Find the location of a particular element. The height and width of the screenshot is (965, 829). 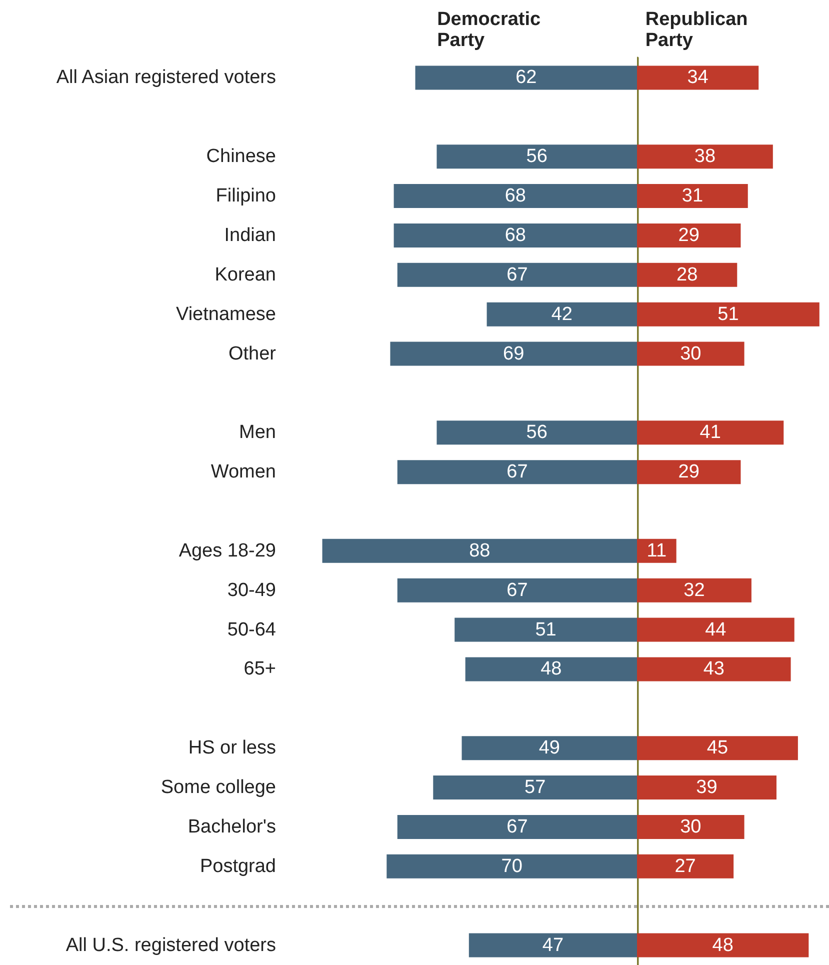

data-label: 41 is located at coordinates (710, 433).